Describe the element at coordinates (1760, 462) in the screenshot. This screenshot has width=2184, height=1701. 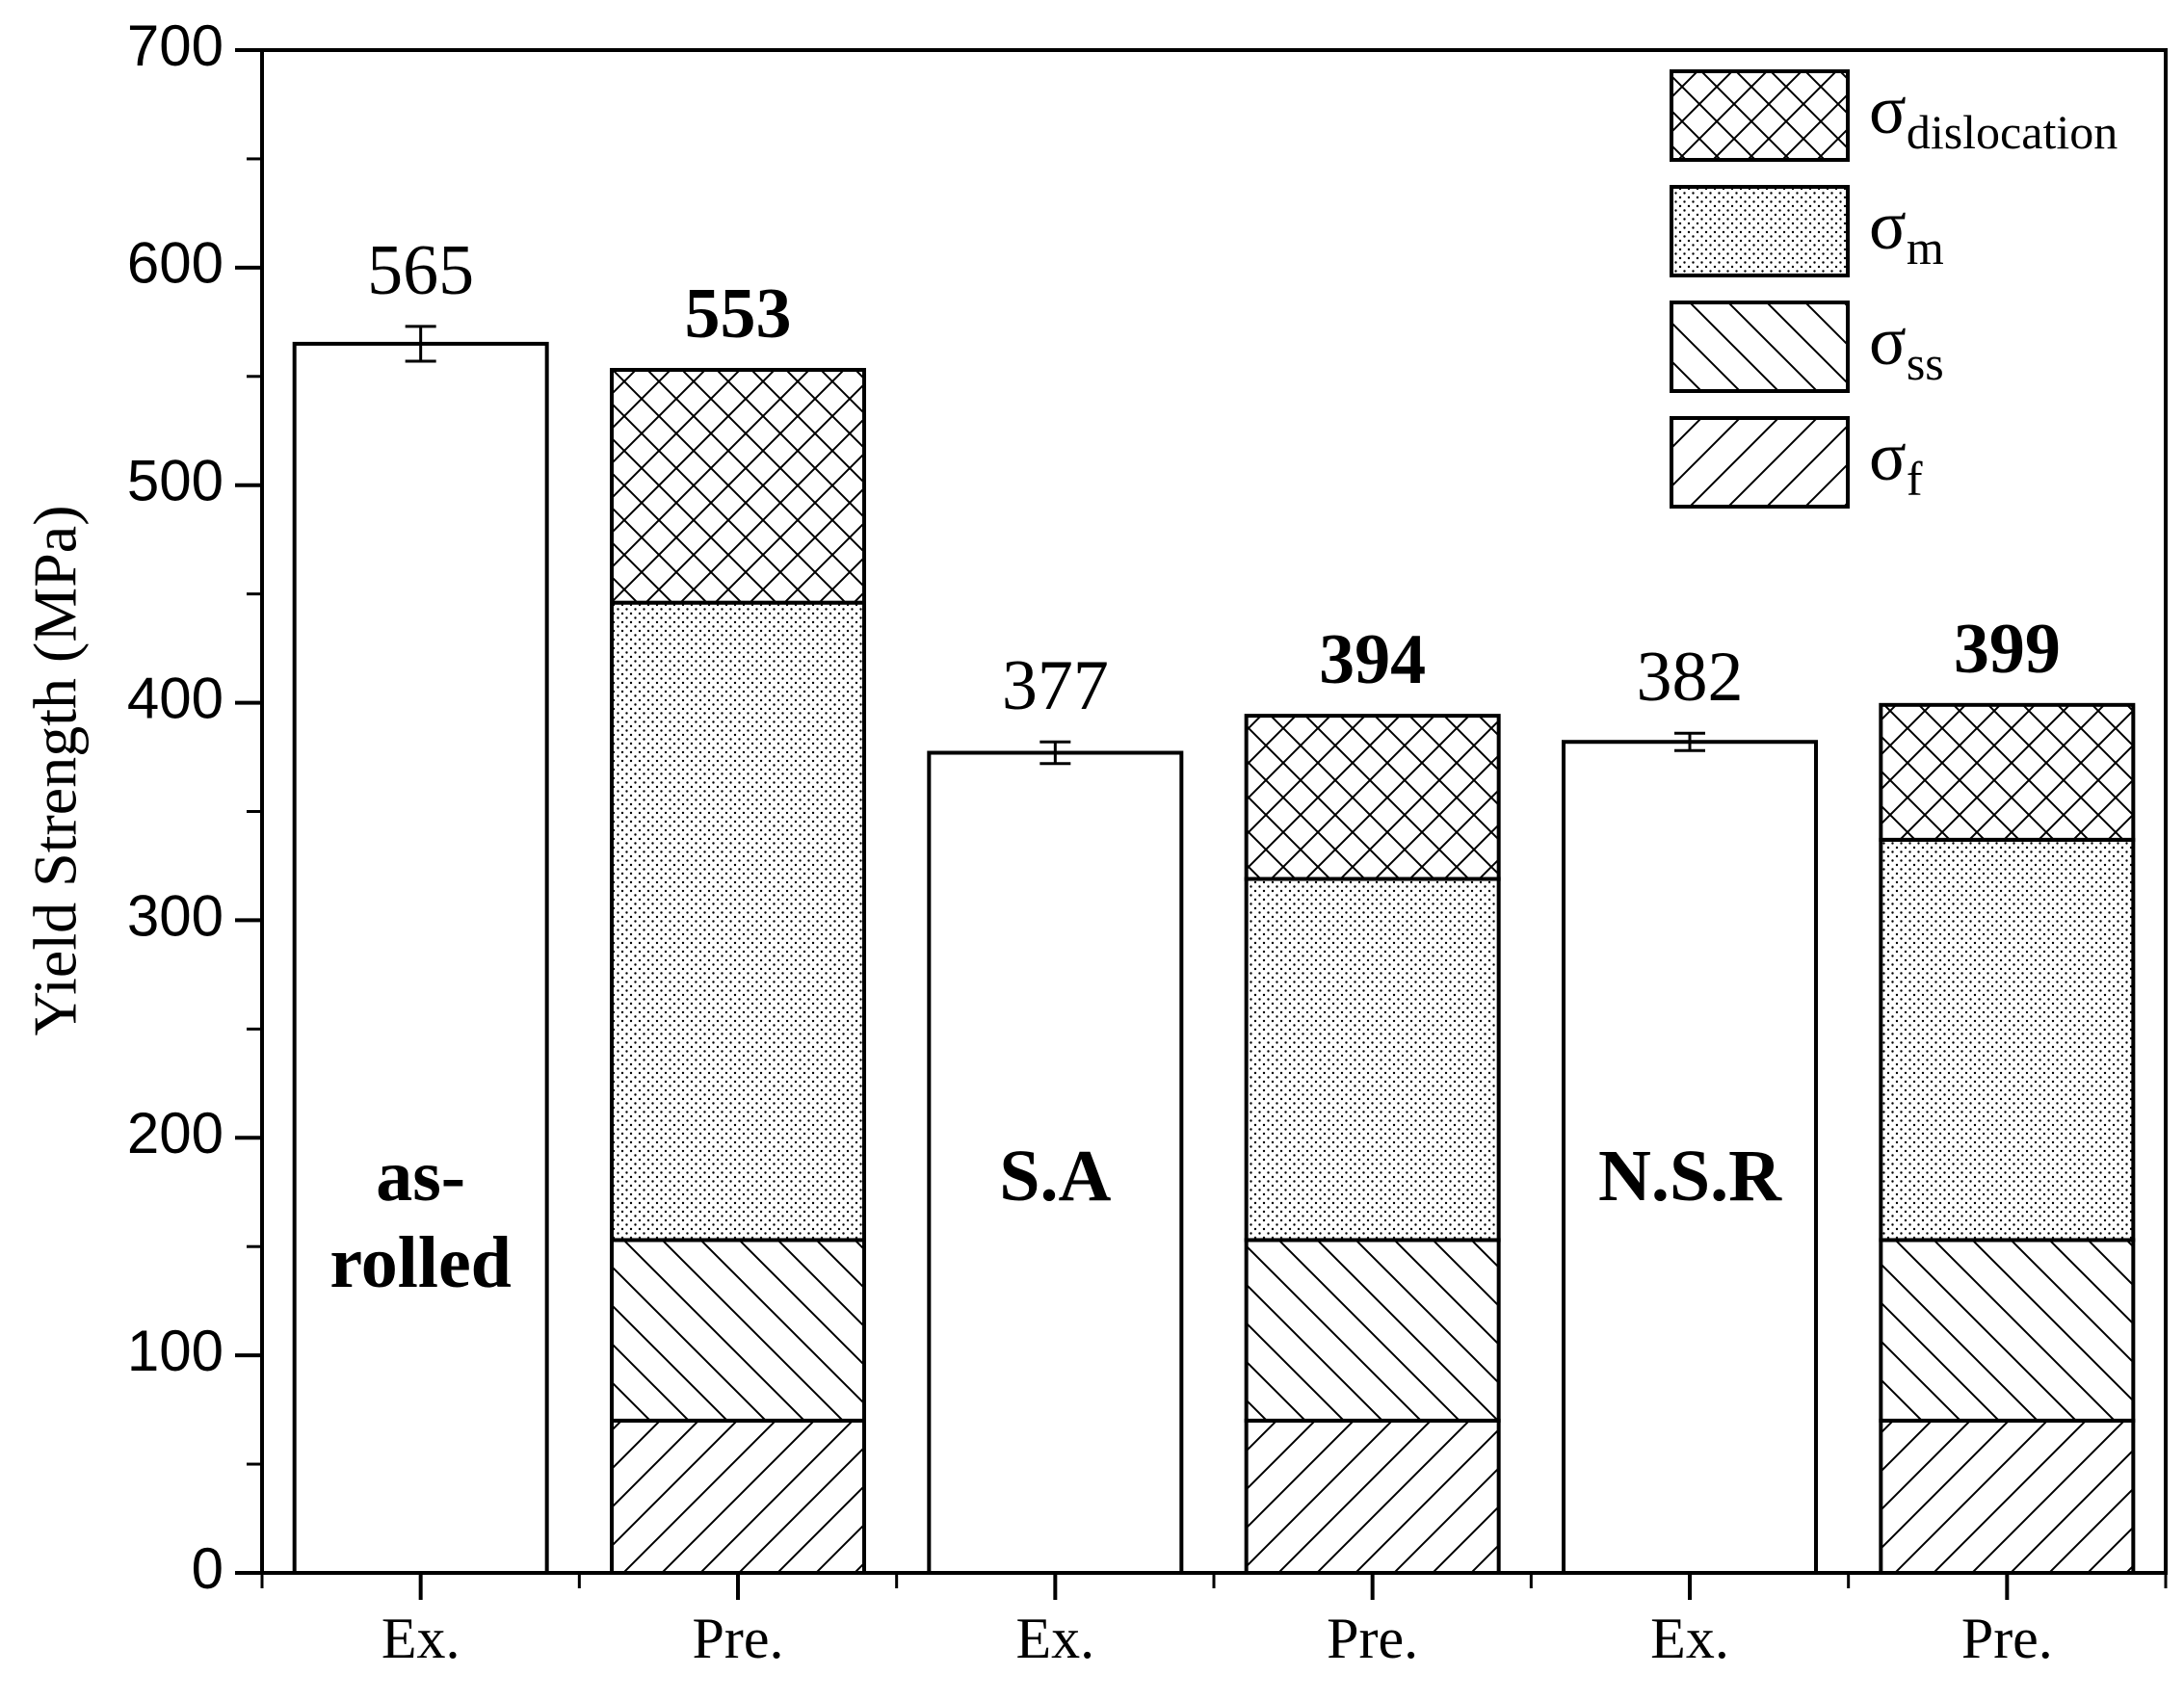
I see `legend-swatch-f` at that location.